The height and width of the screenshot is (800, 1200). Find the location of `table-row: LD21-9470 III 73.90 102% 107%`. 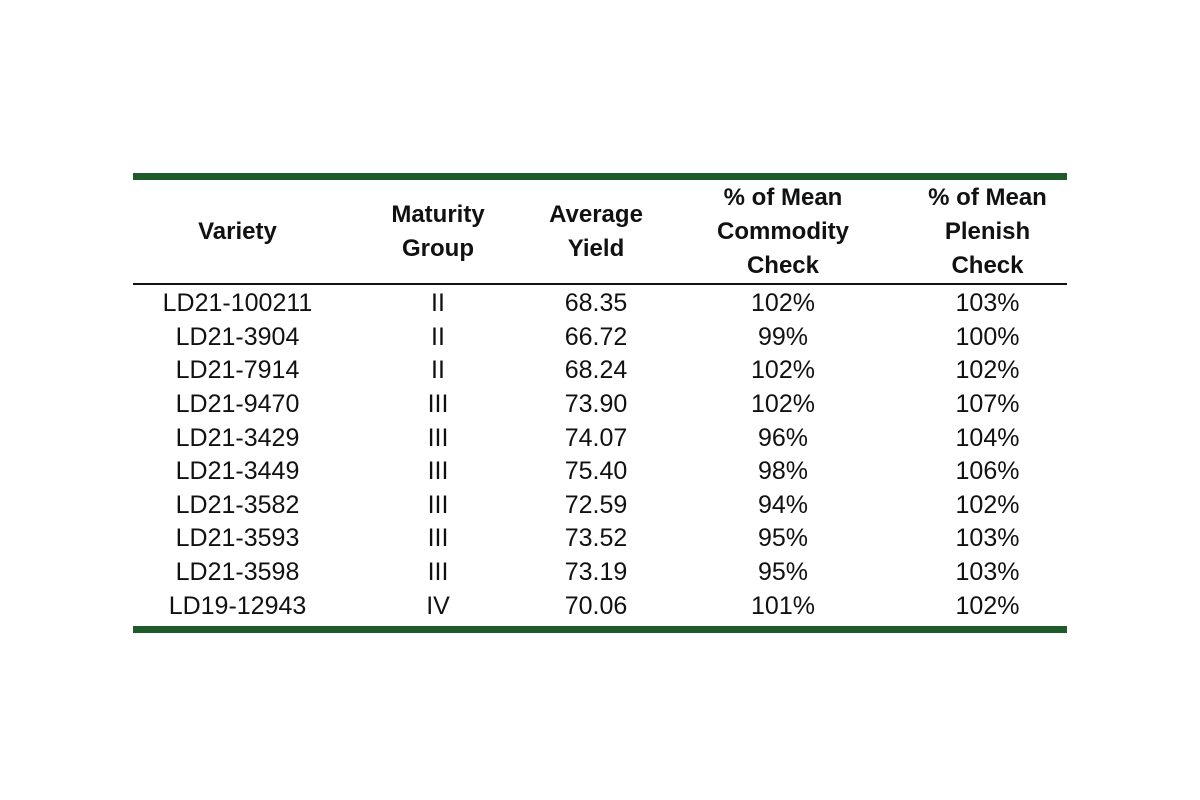

table-row: LD21-9470 III 73.90 102% 107% is located at coordinates (600, 405).